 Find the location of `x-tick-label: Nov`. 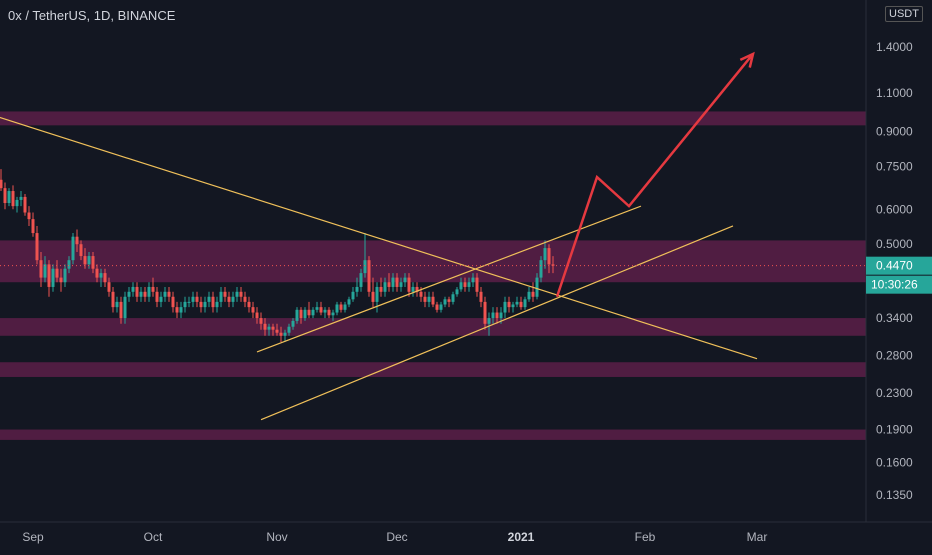

x-tick-label: Nov is located at coordinates (276, 537).